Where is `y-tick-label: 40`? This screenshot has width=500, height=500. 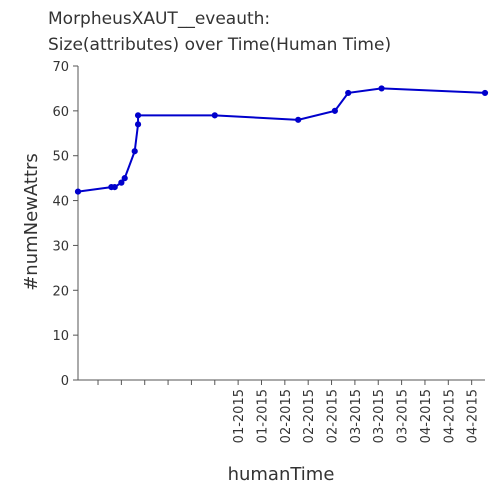 y-tick-label: 40 is located at coordinates (60, 202).